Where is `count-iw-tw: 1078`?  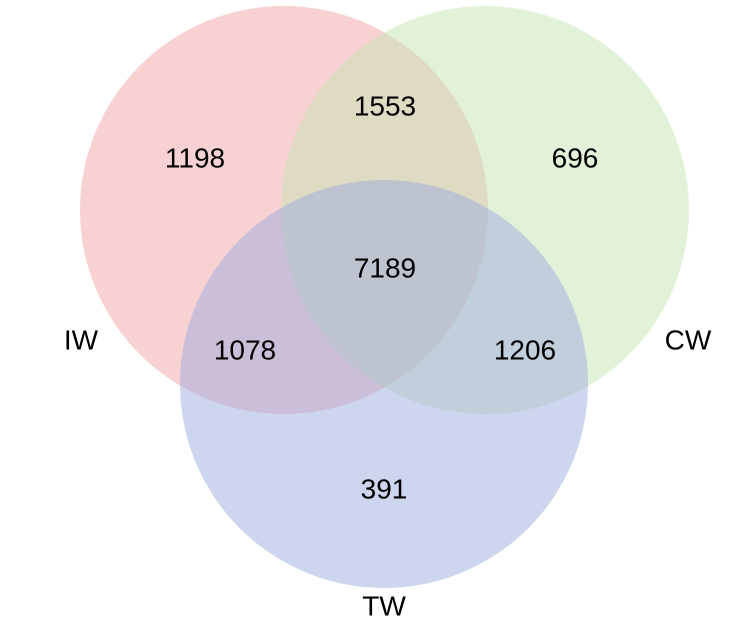
count-iw-tw: 1078 is located at coordinates (245, 350).